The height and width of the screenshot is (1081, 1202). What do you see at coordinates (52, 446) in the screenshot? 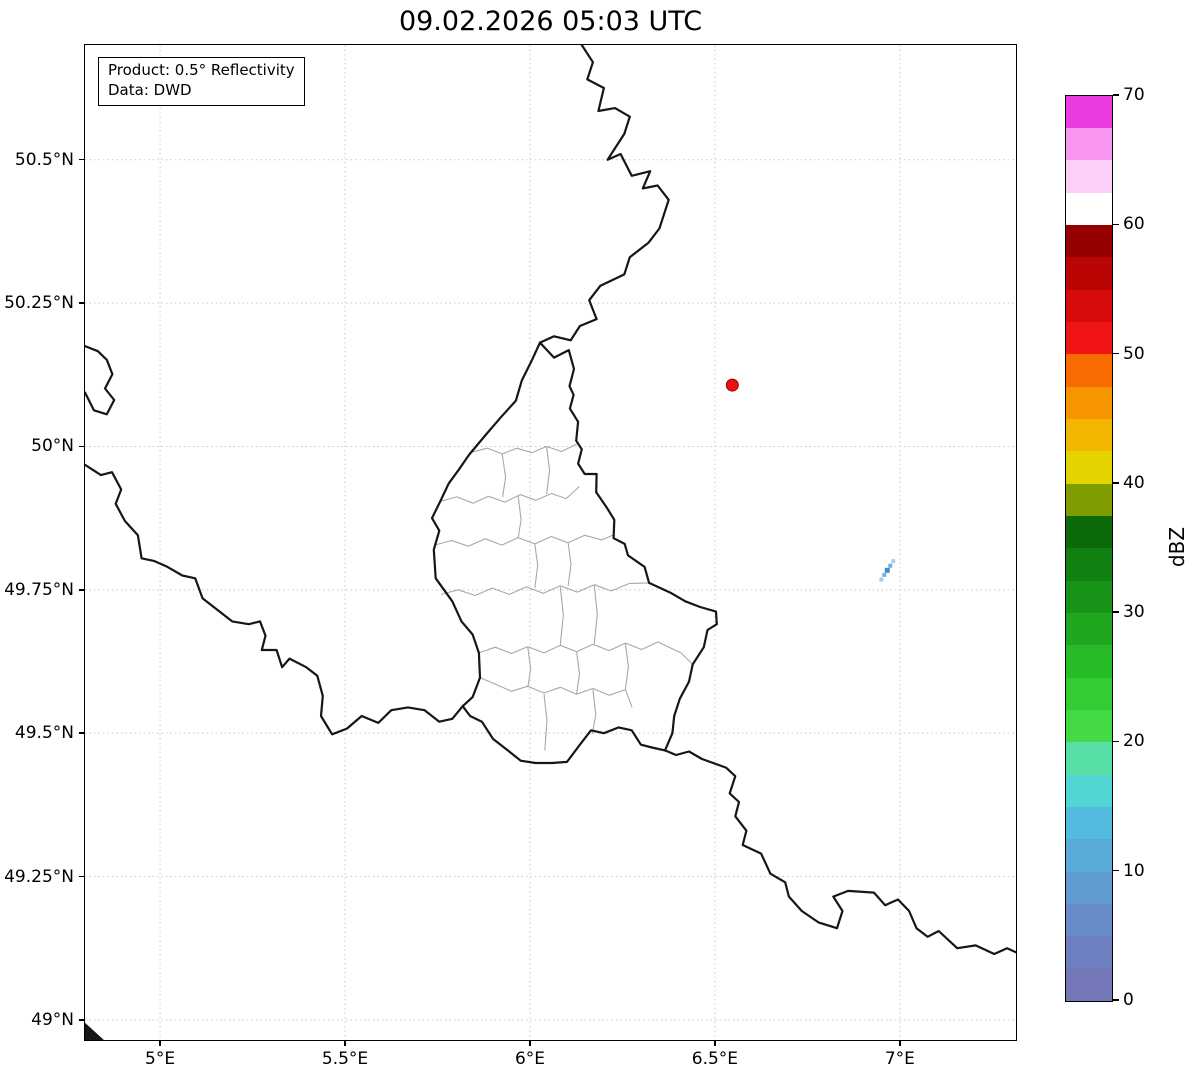
I see `y-tick-label: 50°N` at bounding box center [52, 446].